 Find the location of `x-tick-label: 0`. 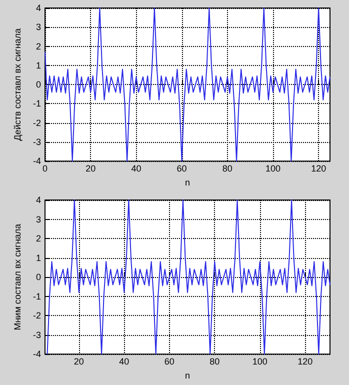

x-tick-label: 0 is located at coordinates (45, 169).